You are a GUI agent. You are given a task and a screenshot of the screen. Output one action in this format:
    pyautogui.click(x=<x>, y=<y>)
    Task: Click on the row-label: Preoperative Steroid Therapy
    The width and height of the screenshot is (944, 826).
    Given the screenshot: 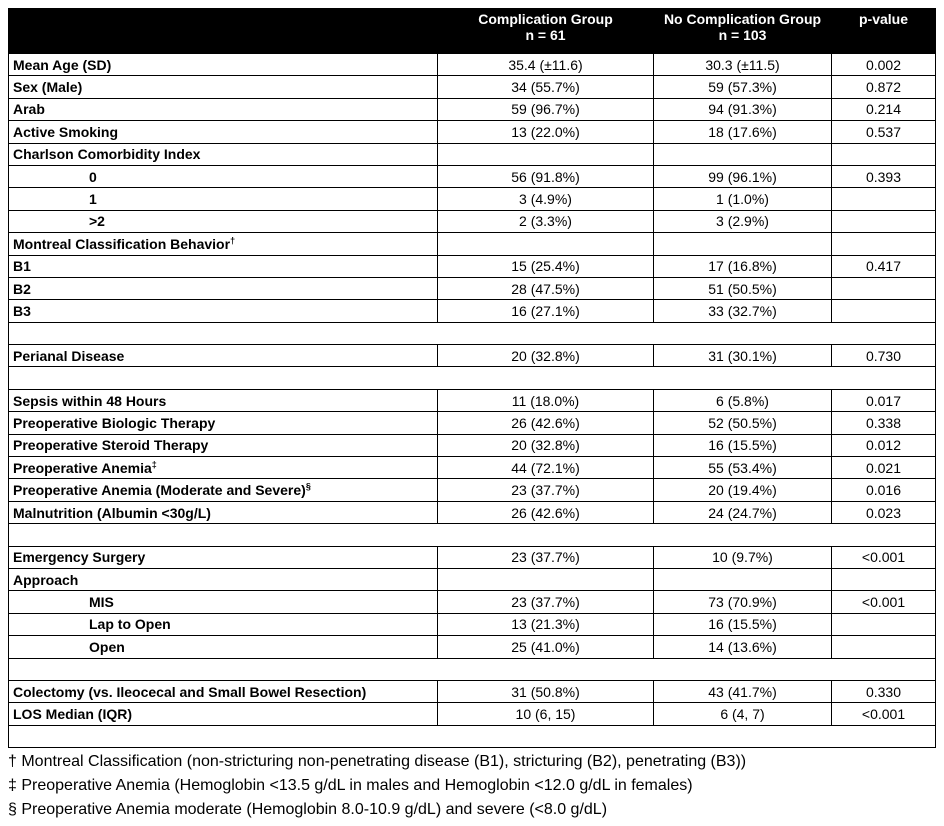 What is the action you would take?
    pyautogui.click(x=223, y=445)
    